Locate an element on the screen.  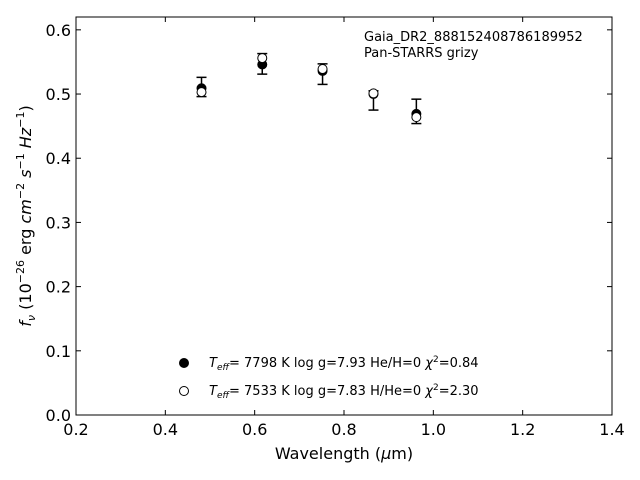
x-tick-label: 1.0 is located at coordinates (433, 429).